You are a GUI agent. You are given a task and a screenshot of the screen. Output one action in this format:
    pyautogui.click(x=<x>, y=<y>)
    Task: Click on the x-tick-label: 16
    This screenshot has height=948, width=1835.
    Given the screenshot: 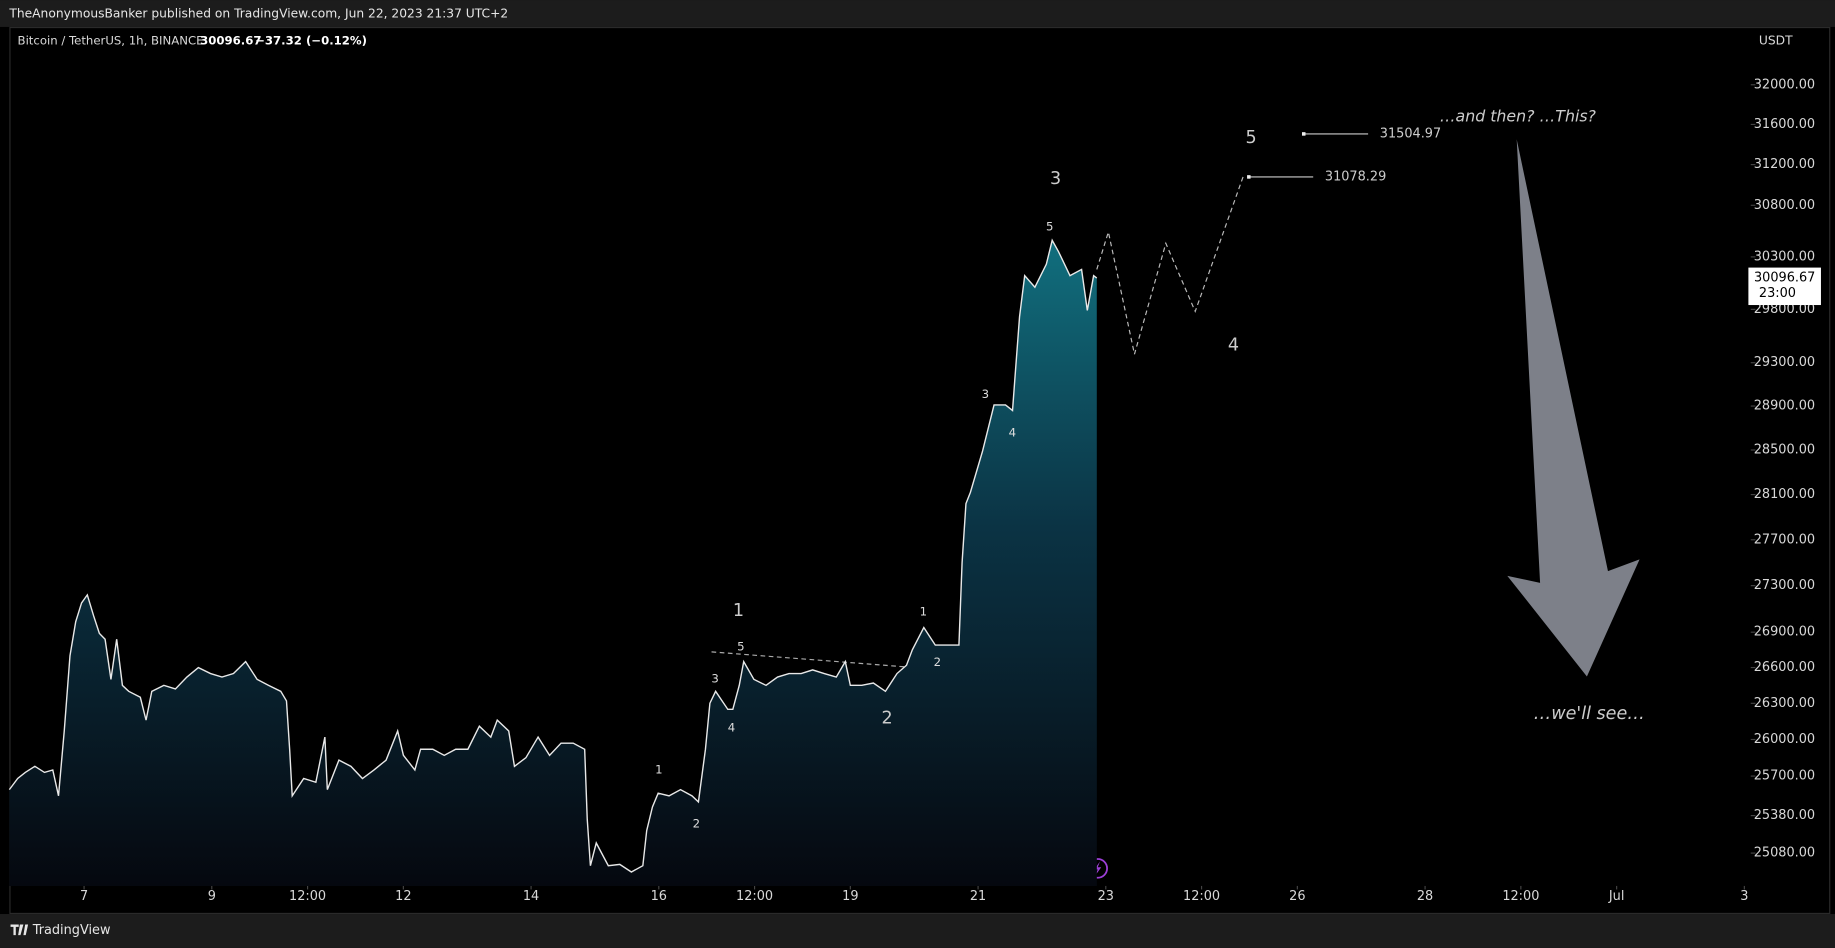 What is the action you would take?
    pyautogui.click(x=659, y=896)
    